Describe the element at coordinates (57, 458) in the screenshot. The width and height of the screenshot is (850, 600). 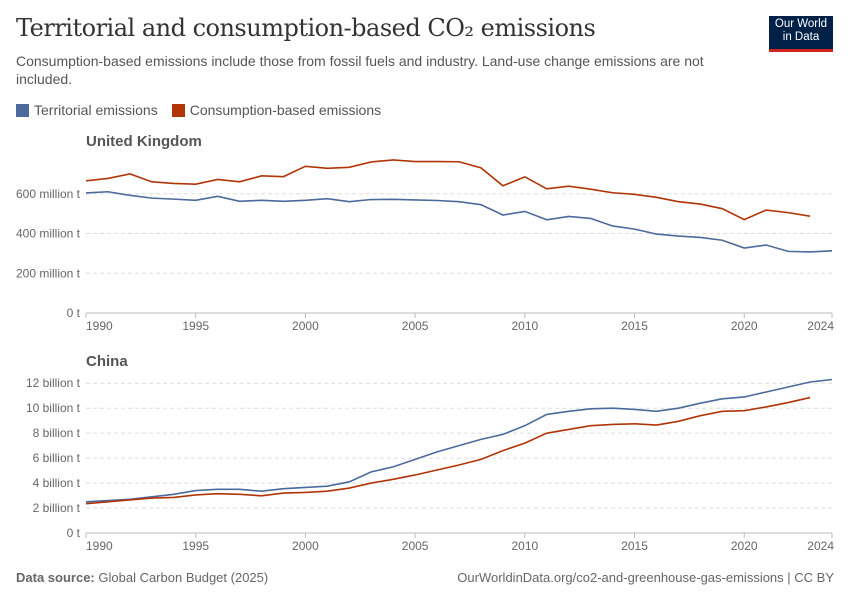
I see `y-tick-label: 6 billion t` at that location.